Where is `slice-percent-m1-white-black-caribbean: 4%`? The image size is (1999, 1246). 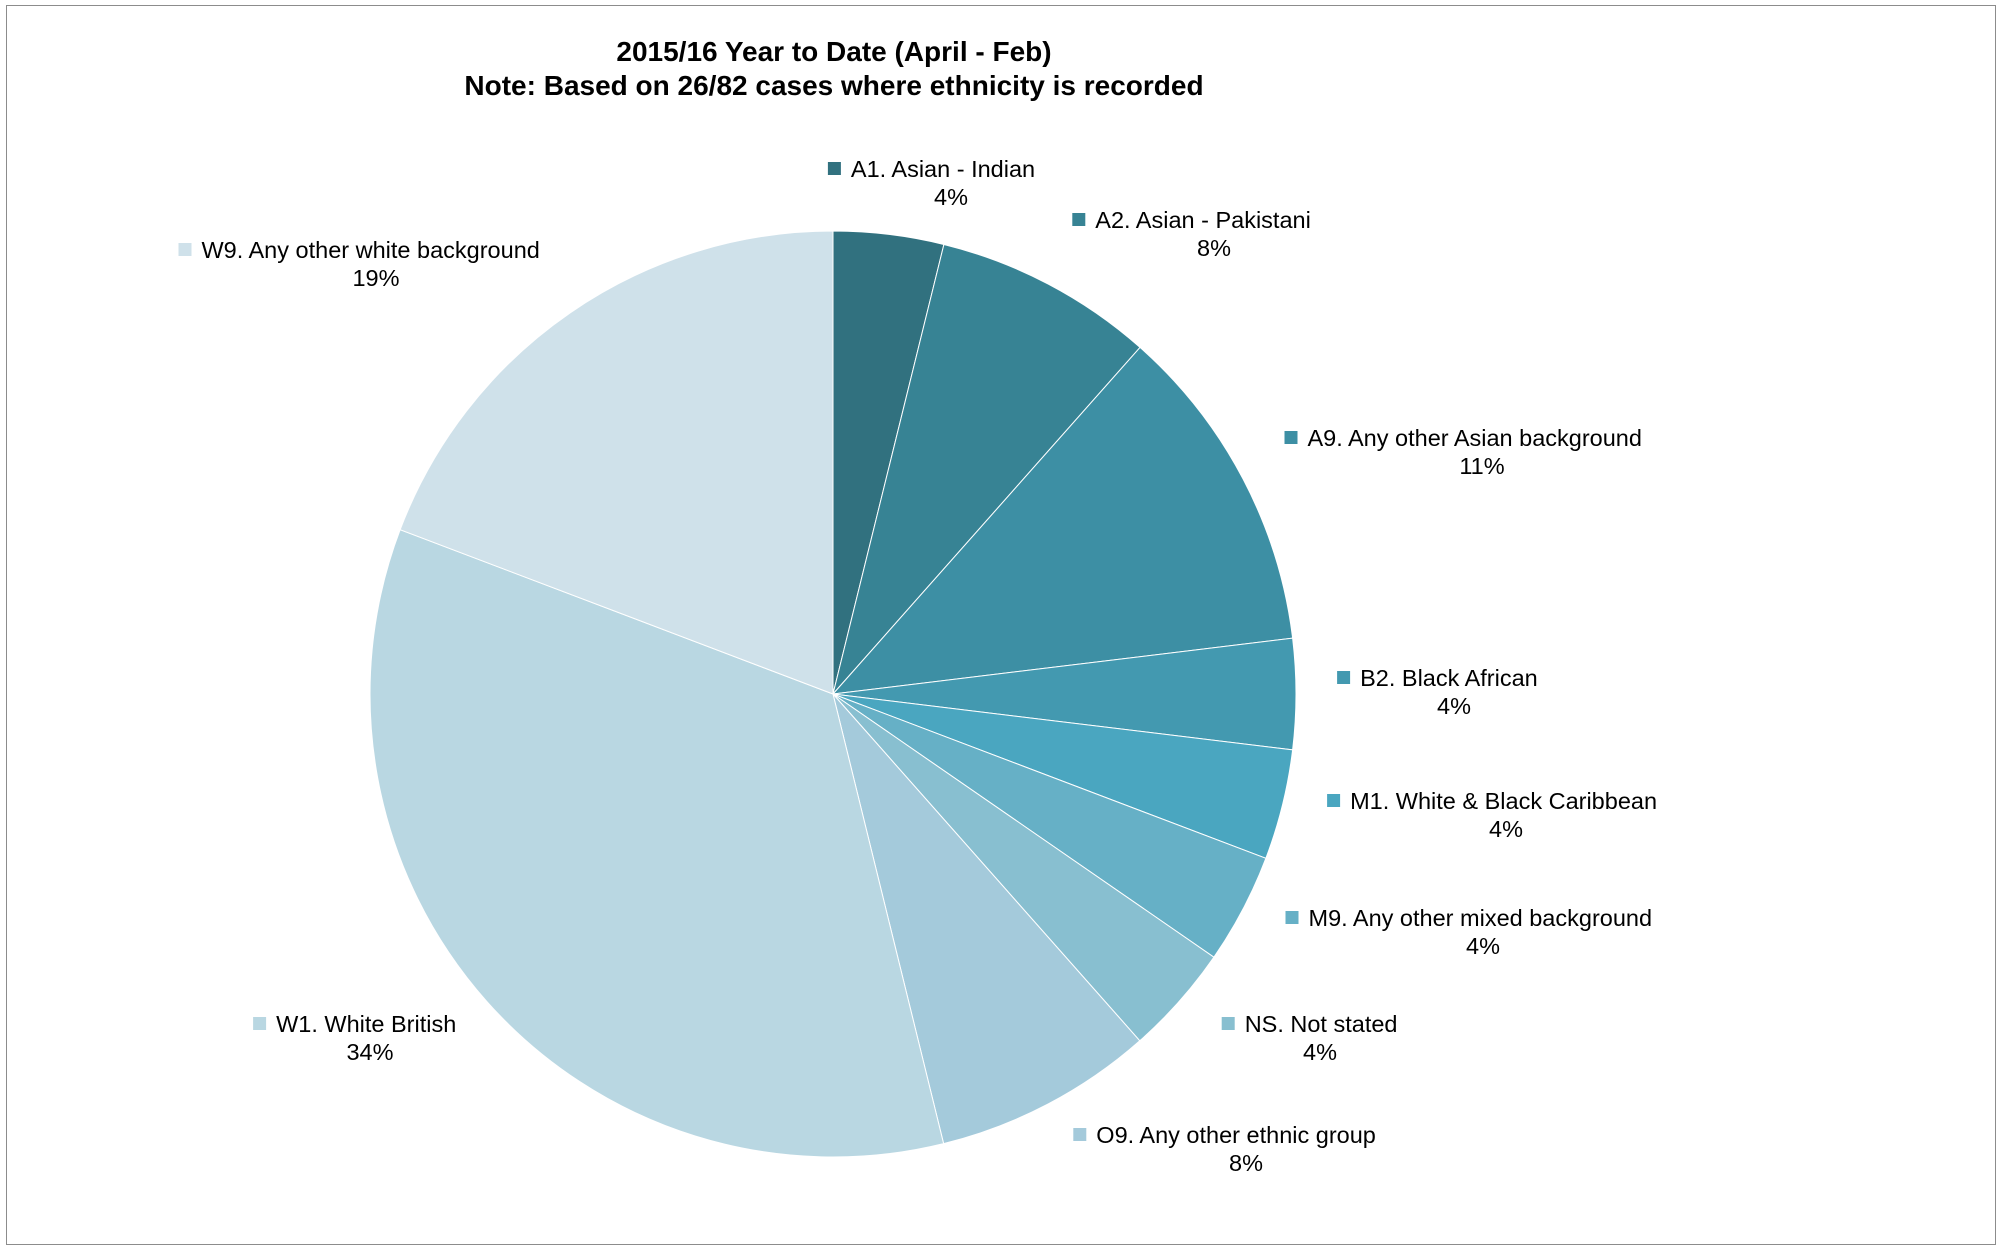 slice-percent-m1-white-black-caribbean: 4% is located at coordinates (1506, 829).